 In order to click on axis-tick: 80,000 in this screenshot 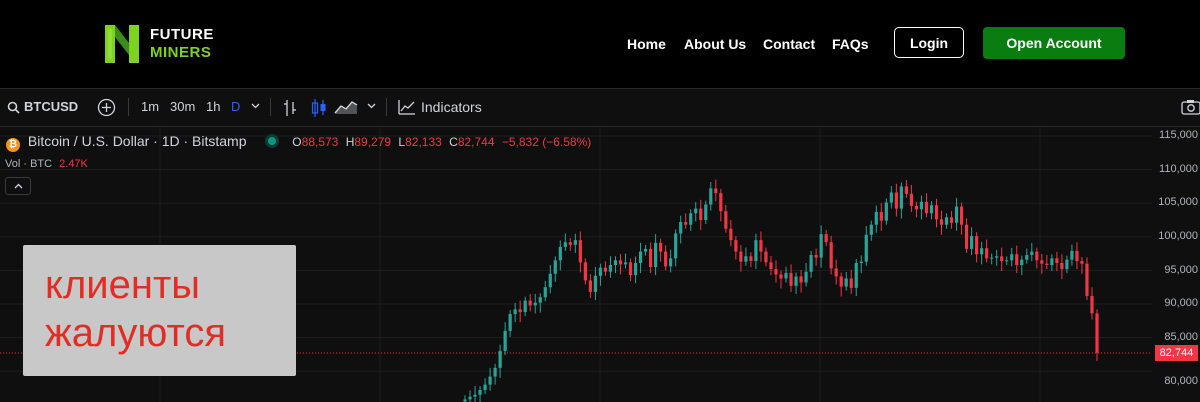, I will do `click(1181, 381)`.